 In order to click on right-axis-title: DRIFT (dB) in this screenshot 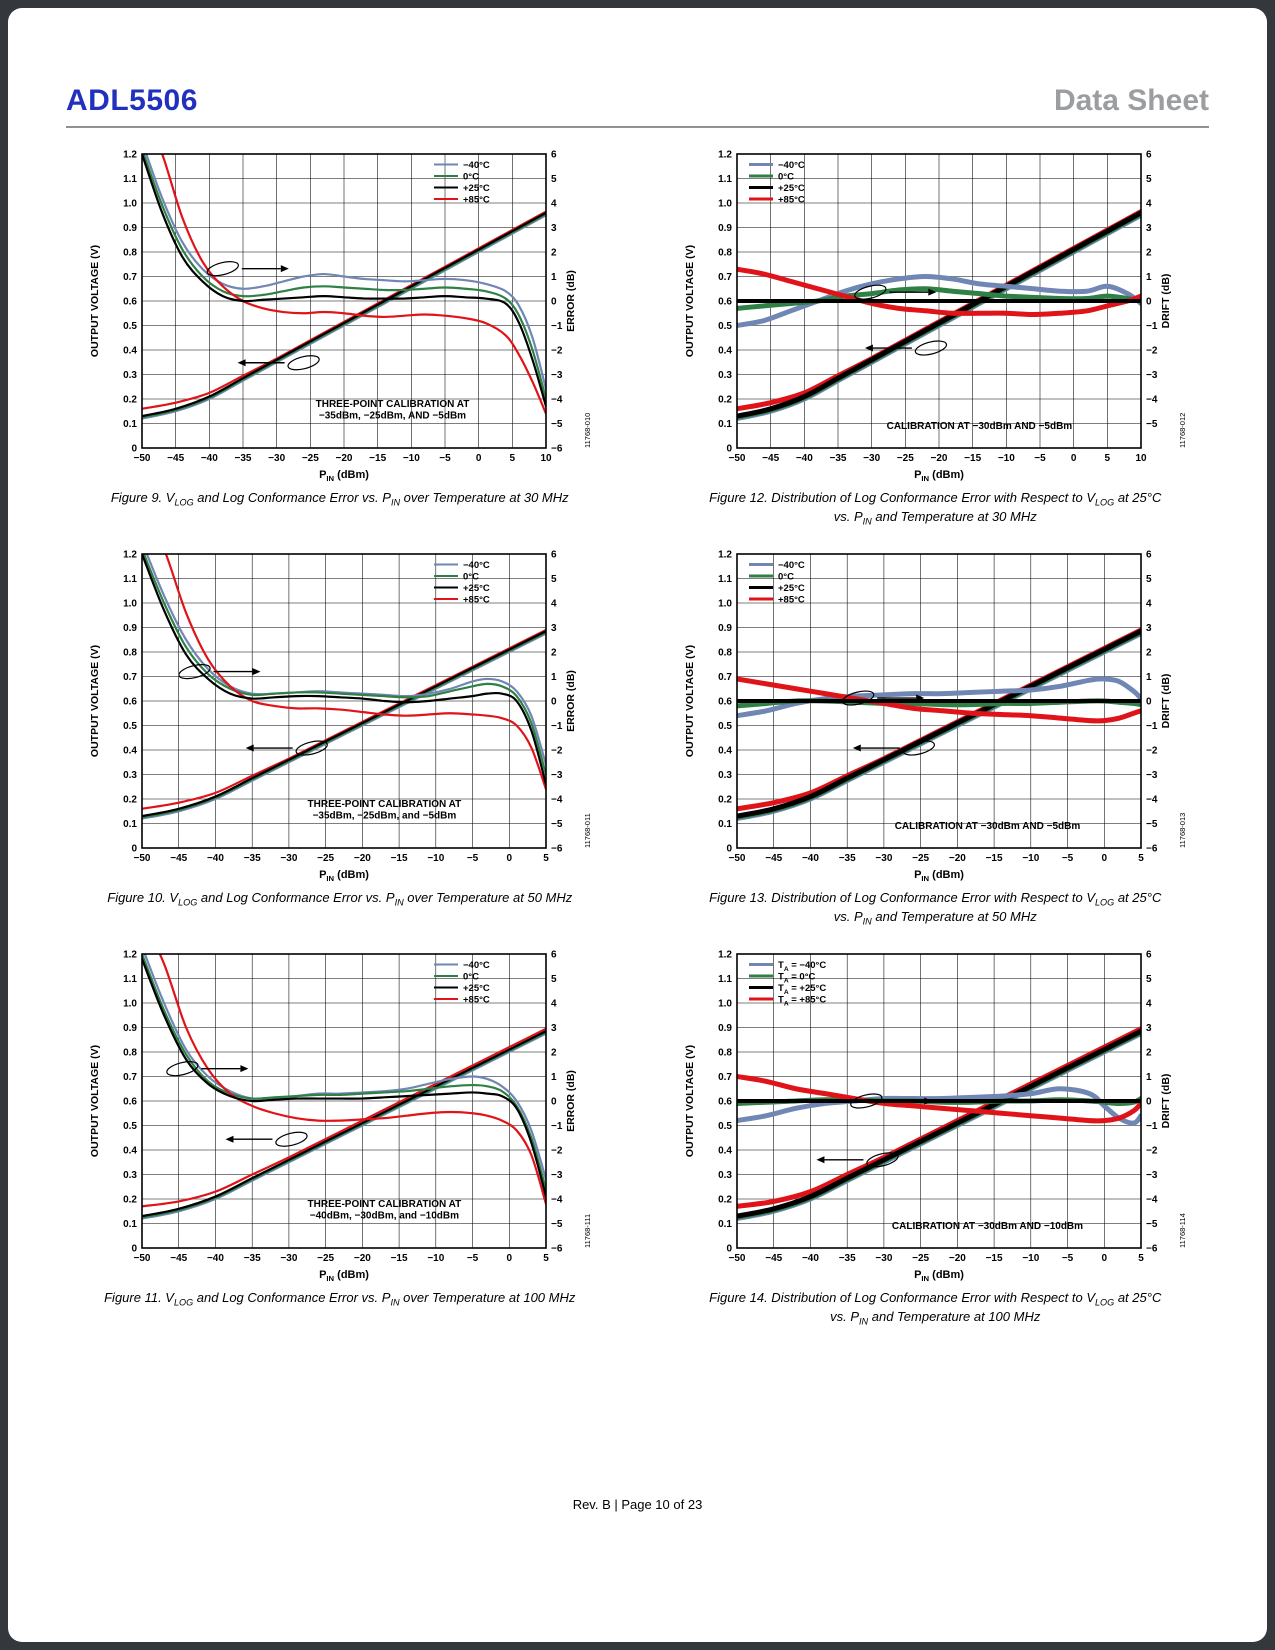, I will do `click(1166, 301)`.